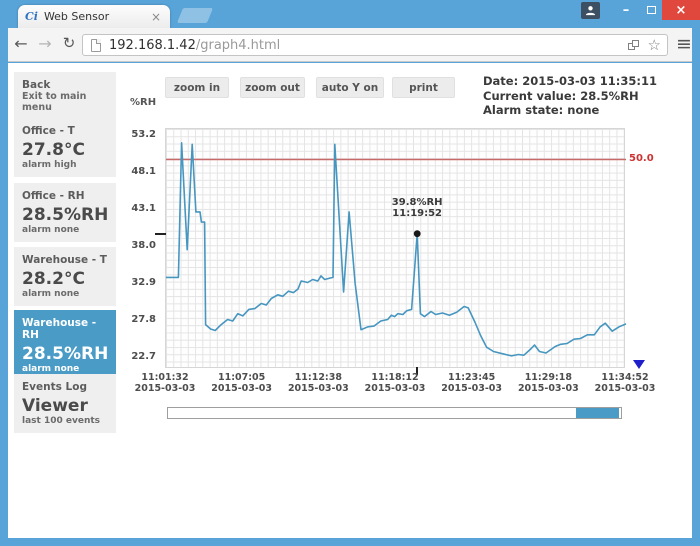  What do you see at coordinates (598, 413) in the screenshot?
I see `scrollbar-thumb` at bounding box center [598, 413].